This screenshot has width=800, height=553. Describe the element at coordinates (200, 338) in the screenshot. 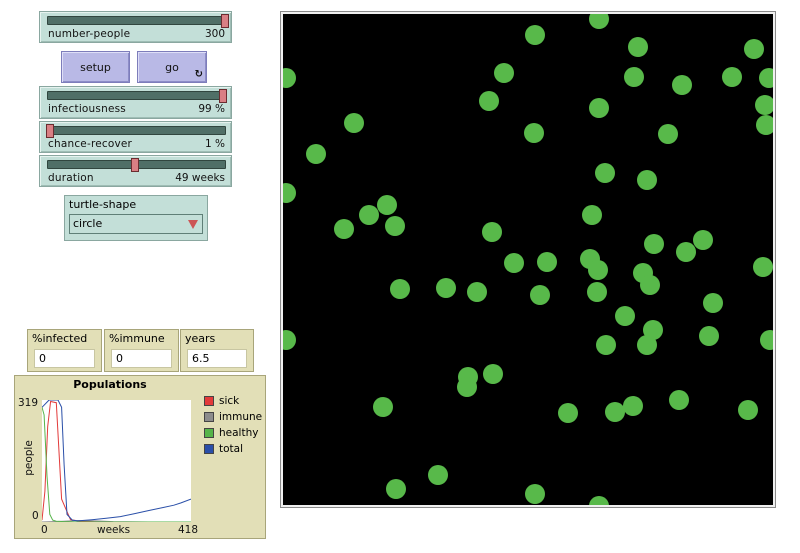

I see `monitor-label: years` at that location.